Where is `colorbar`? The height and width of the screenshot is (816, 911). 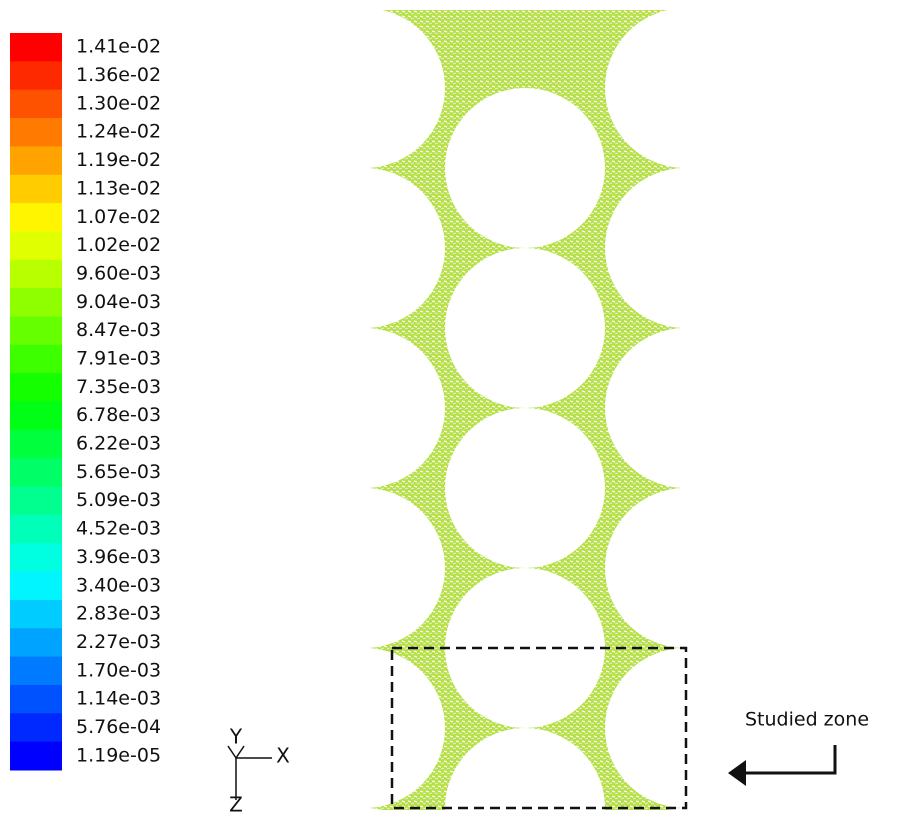
colorbar is located at coordinates (36, 402).